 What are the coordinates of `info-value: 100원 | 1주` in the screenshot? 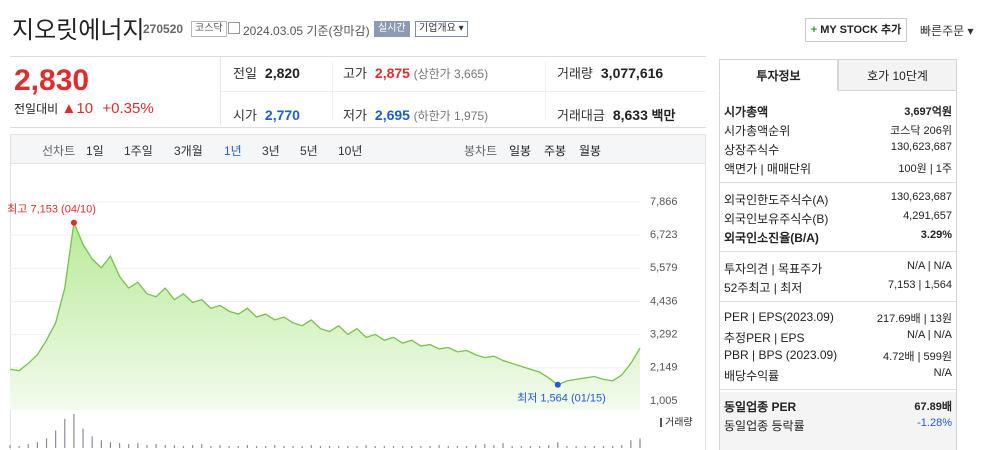 It's located at (925, 169).